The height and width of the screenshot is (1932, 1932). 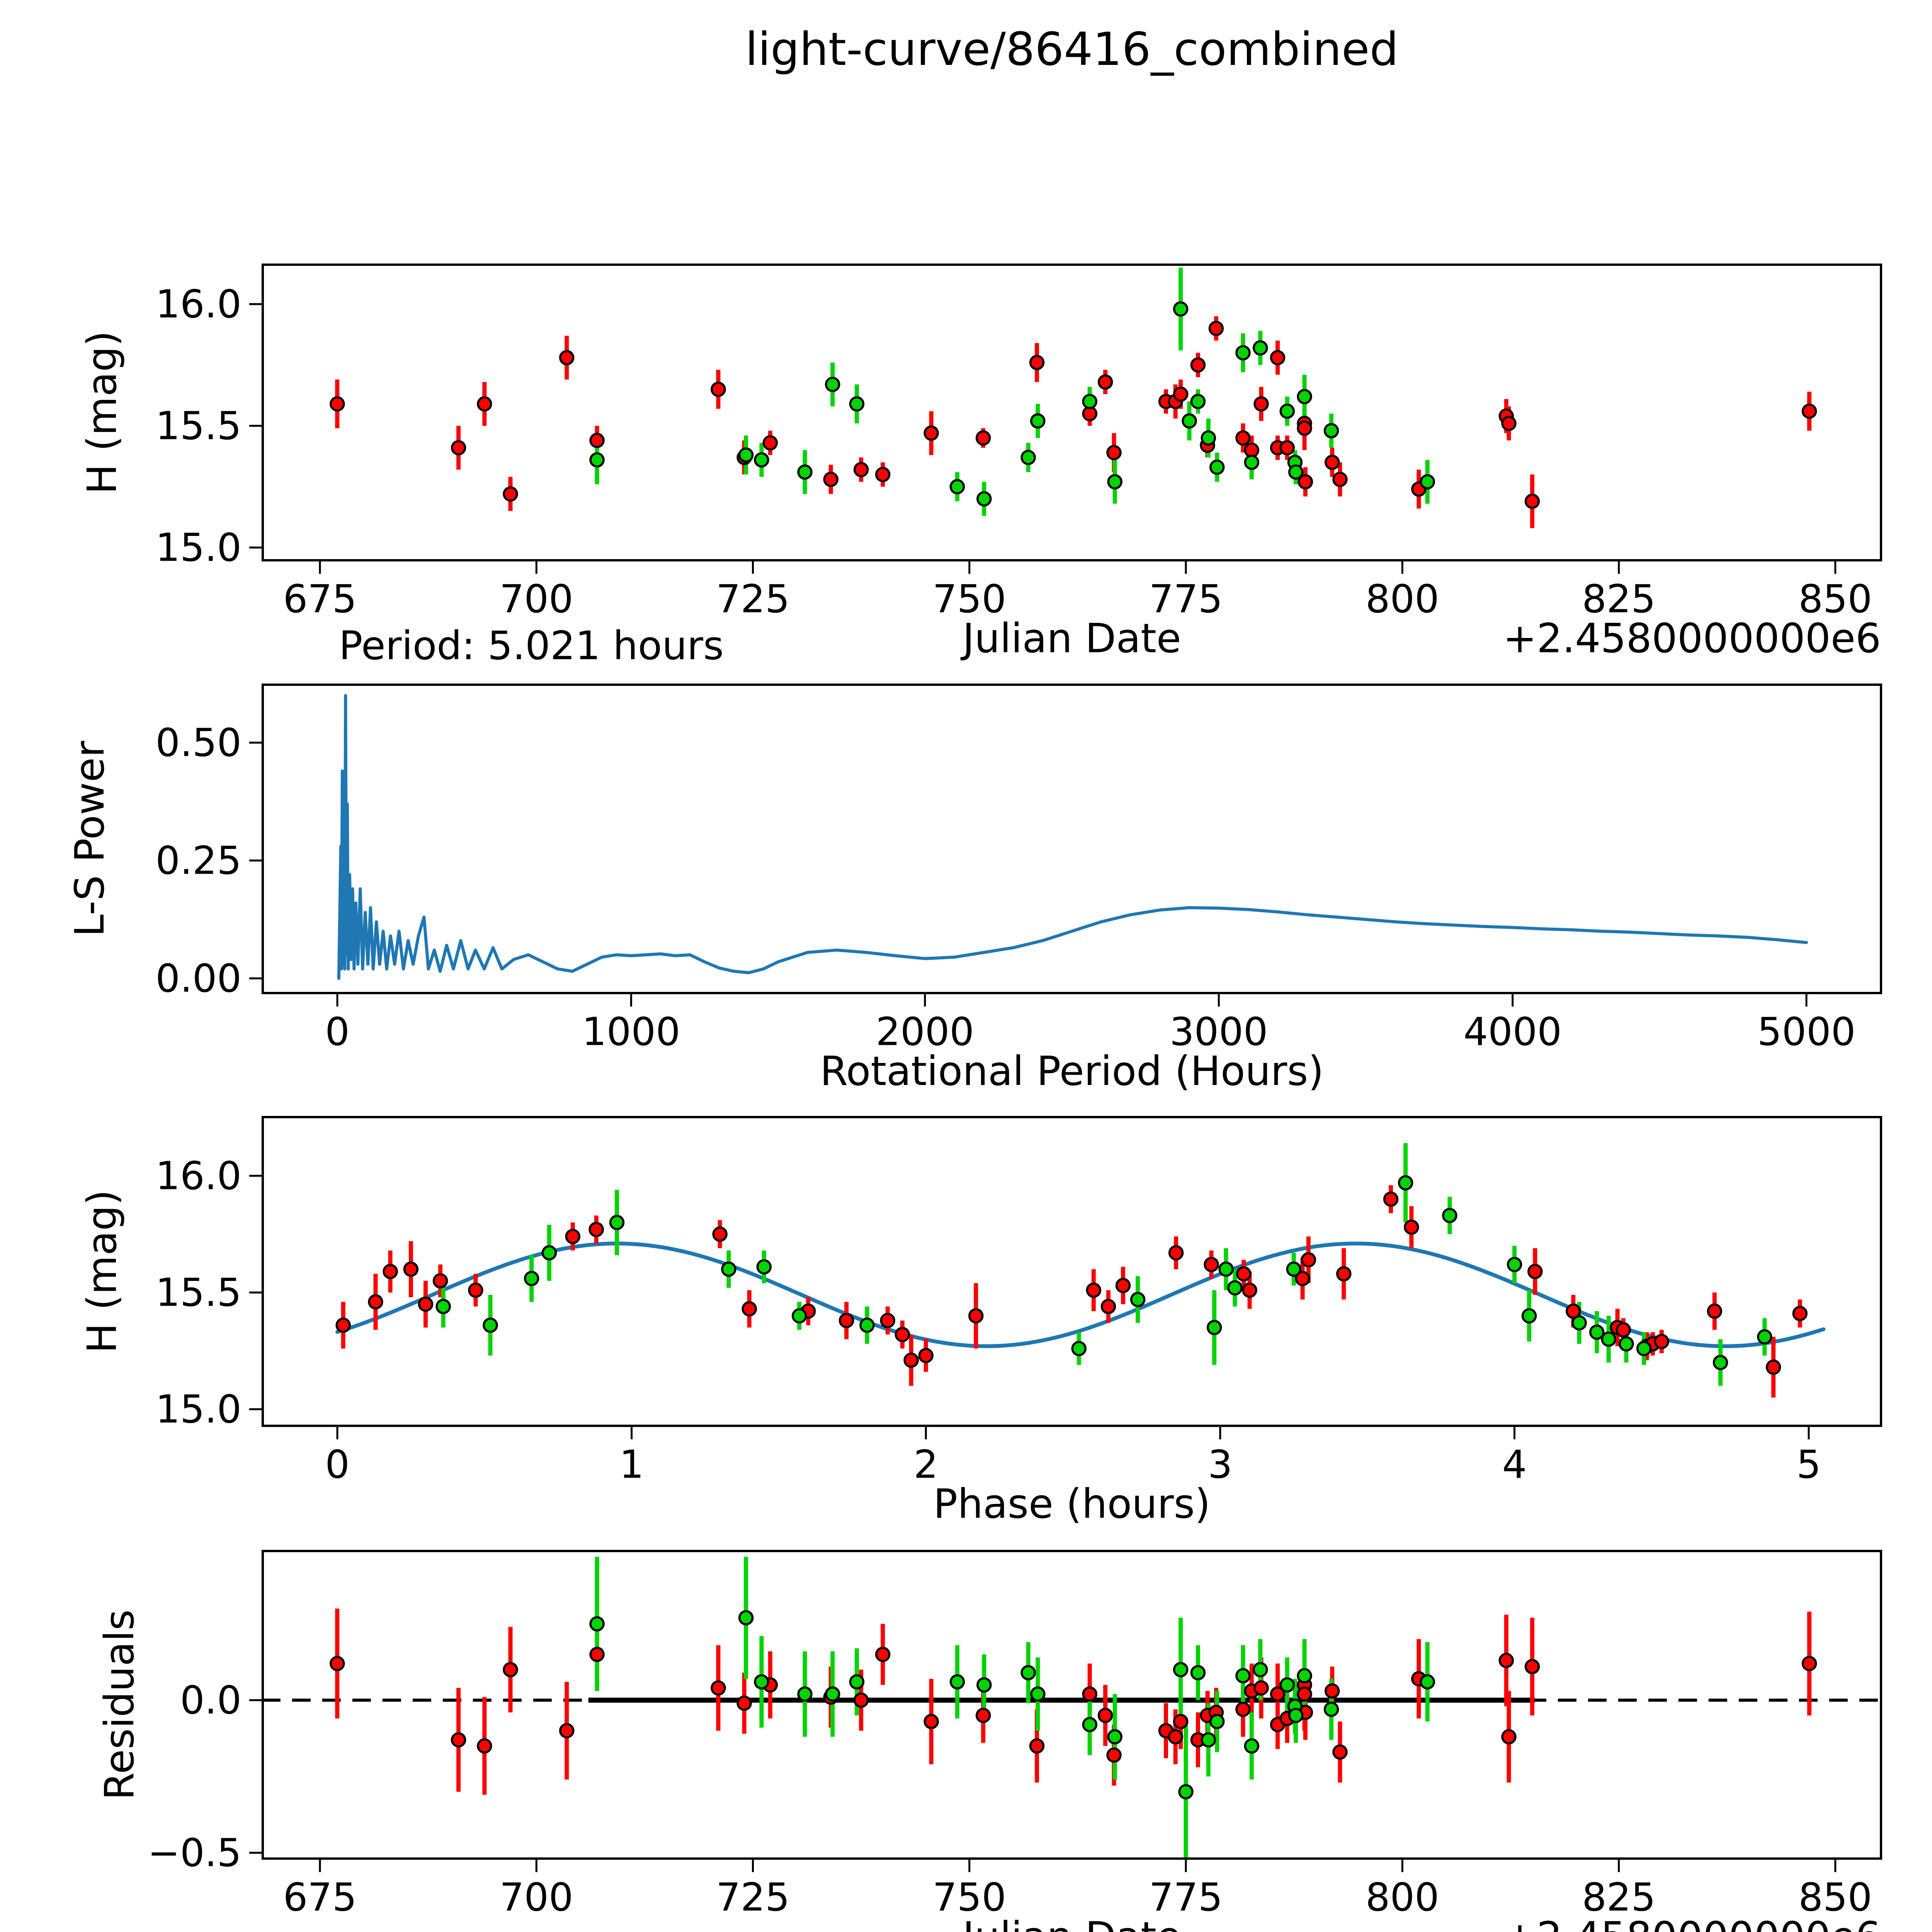 What do you see at coordinates (198, 1176) in the screenshot?
I see `y-tick-label: 16.0` at bounding box center [198, 1176].